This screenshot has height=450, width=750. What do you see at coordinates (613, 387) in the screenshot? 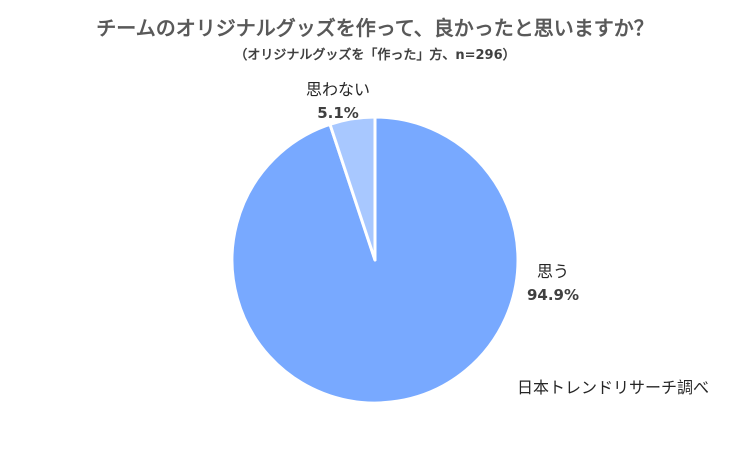
I see `source-note: 日本トレンドリサーチ調べ` at bounding box center [613, 387].